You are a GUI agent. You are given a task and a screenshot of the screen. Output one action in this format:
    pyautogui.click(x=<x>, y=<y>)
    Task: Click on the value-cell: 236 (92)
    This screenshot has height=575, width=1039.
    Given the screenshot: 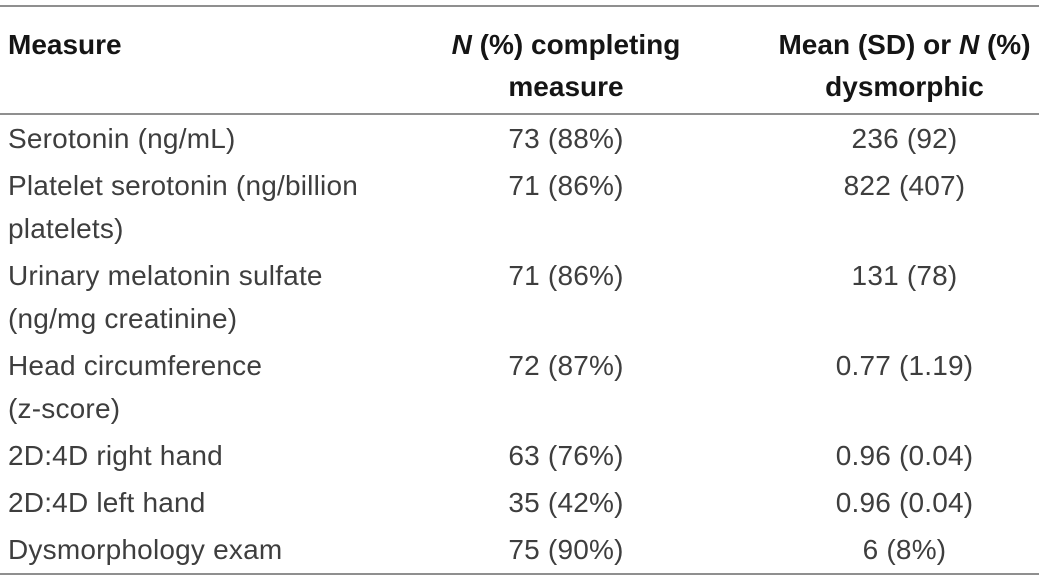 What is the action you would take?
    pyautogui.click(x=904, y=138)
    